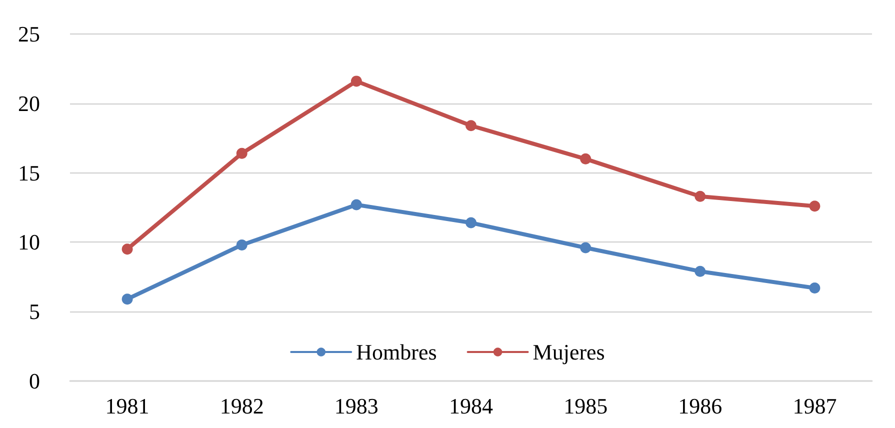  Describe the element at coordinates (586, 406) in the screenshot. I see `x-tick-label: 1985` at that location.